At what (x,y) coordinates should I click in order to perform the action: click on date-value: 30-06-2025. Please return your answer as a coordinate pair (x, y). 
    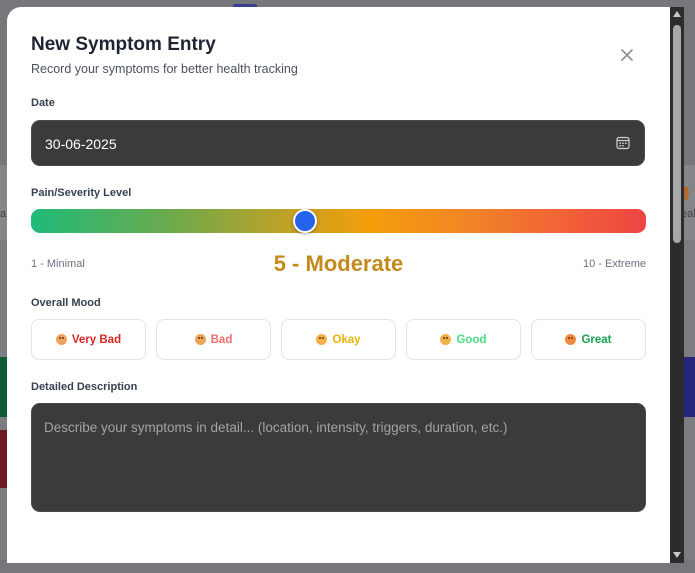
    Looking at the image, I should click on (81, 144).